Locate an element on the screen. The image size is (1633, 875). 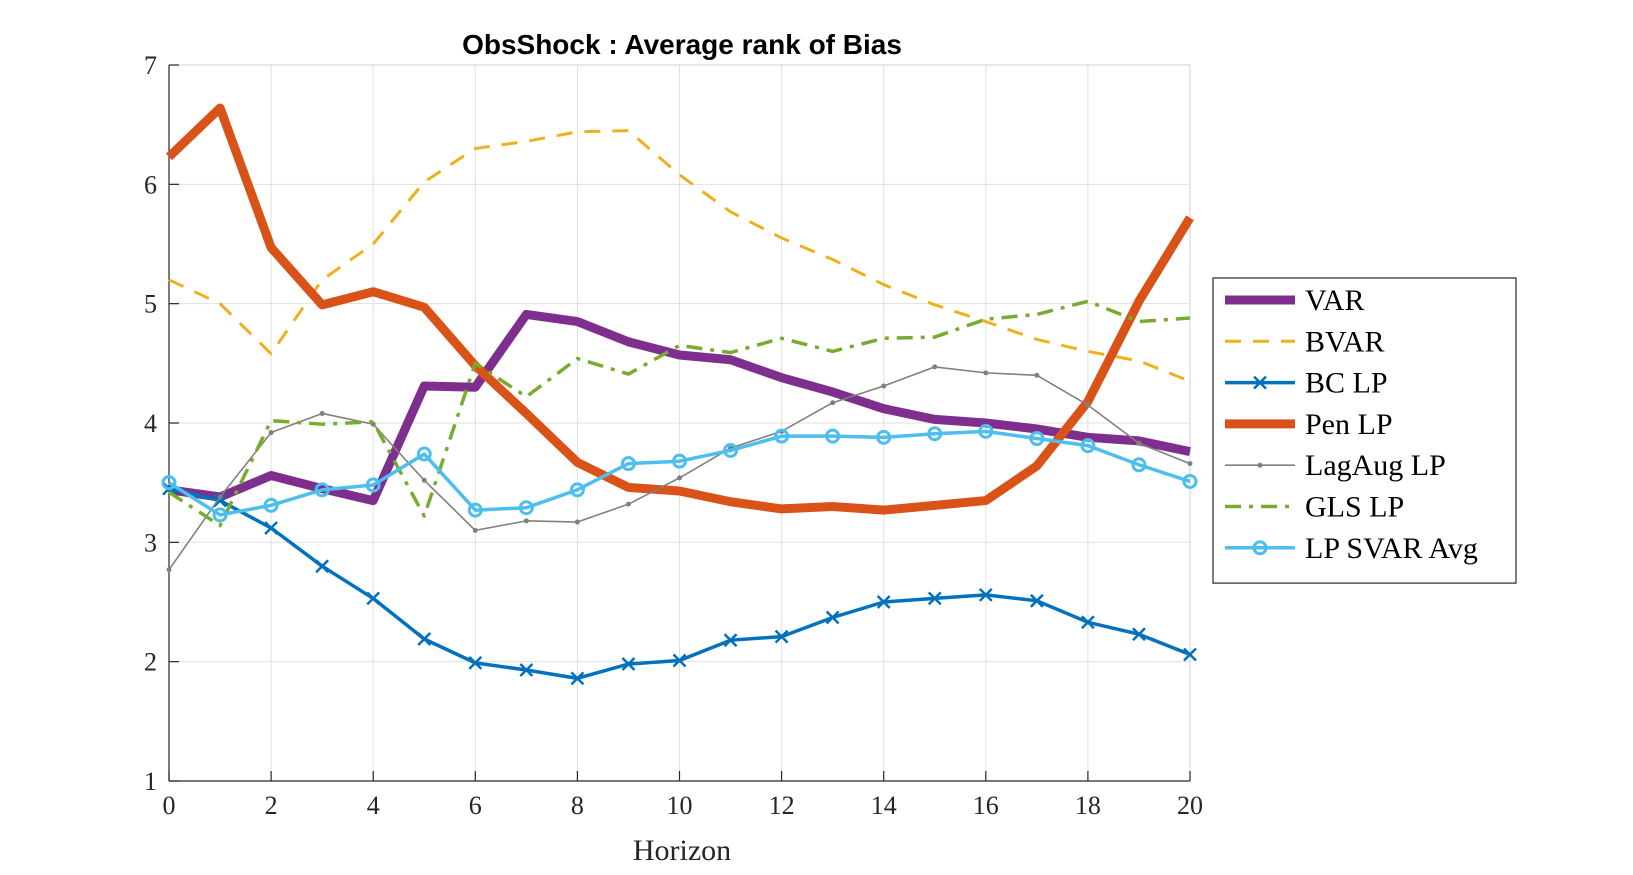
legend-label-var: VAR is located at coordinates (1334, 300).